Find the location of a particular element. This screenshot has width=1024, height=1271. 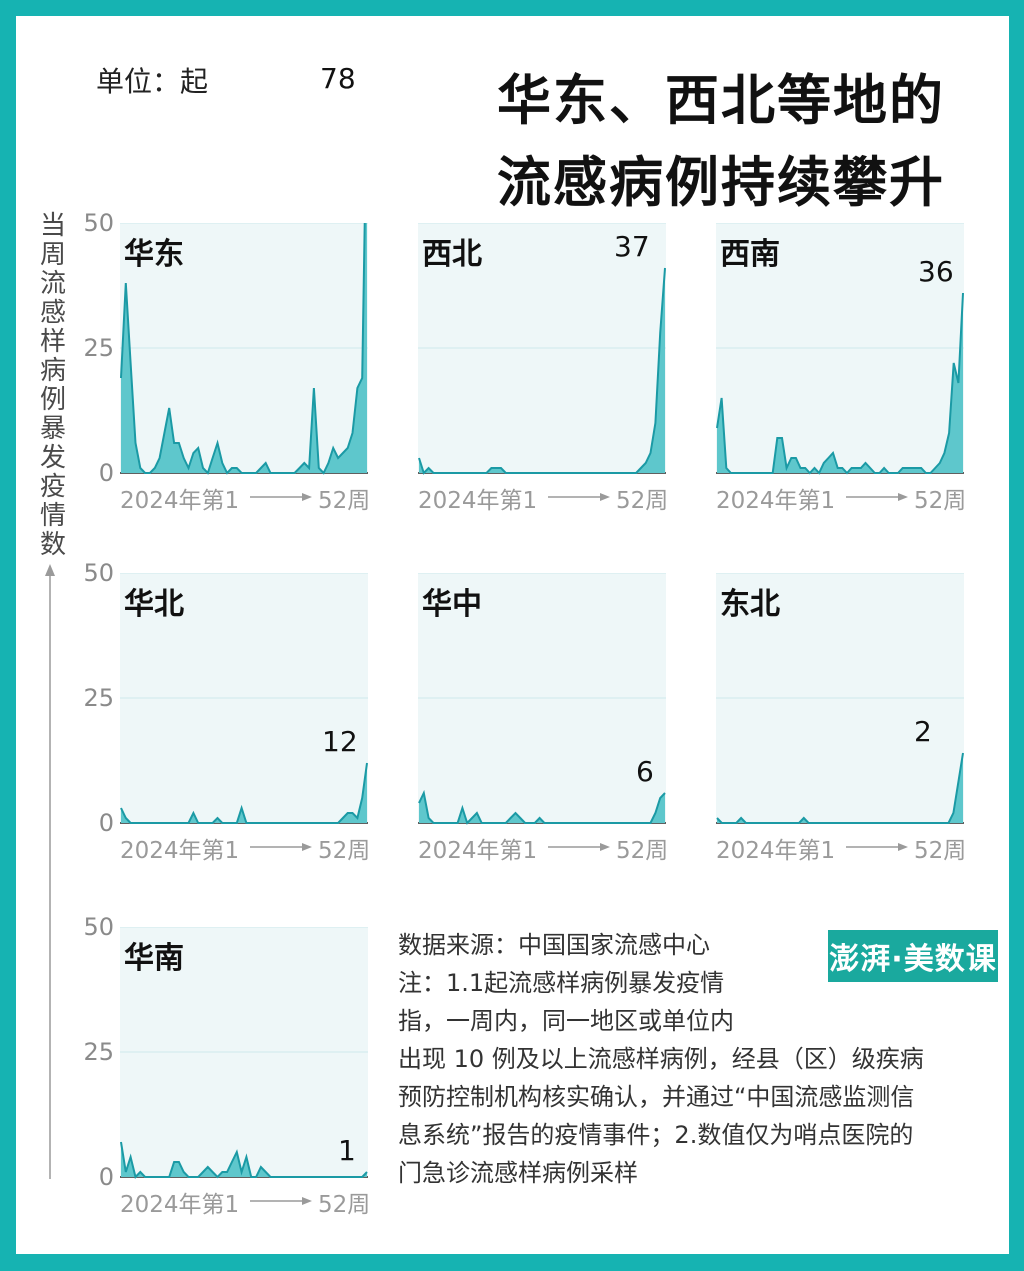

series-area is located at coordinates (244, 1159).